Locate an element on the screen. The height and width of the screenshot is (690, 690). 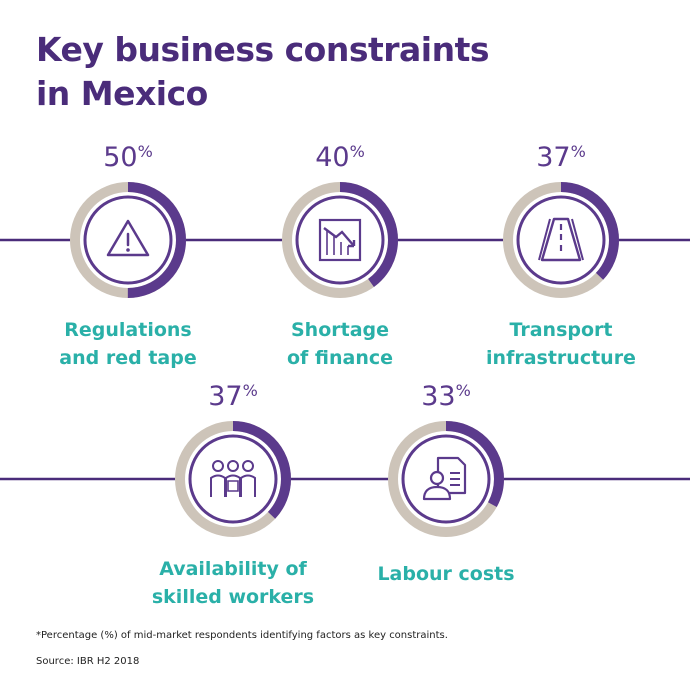
road-icon is located at coordinates (561, 239).